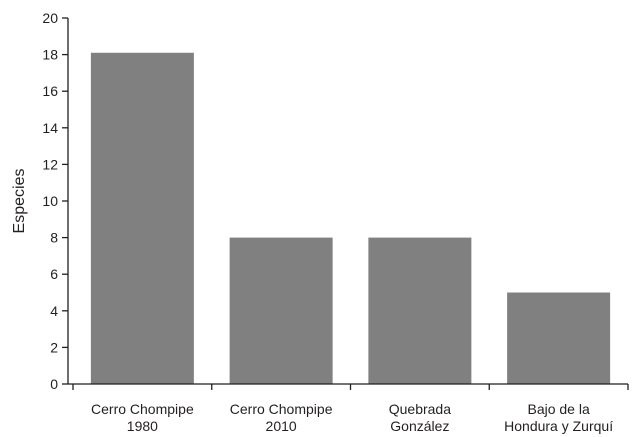 This screenshot has width=633, height=437. Describe the element at coordinates (50, 55) in the screenshot. I see `y-tick-label: 18` at that location.